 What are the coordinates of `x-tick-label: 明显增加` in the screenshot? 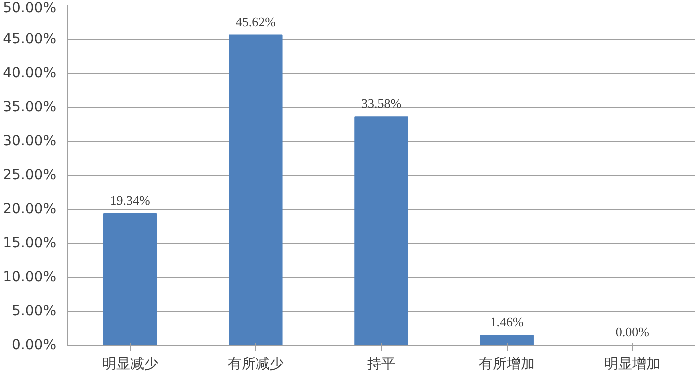 It's located at (632, 364).